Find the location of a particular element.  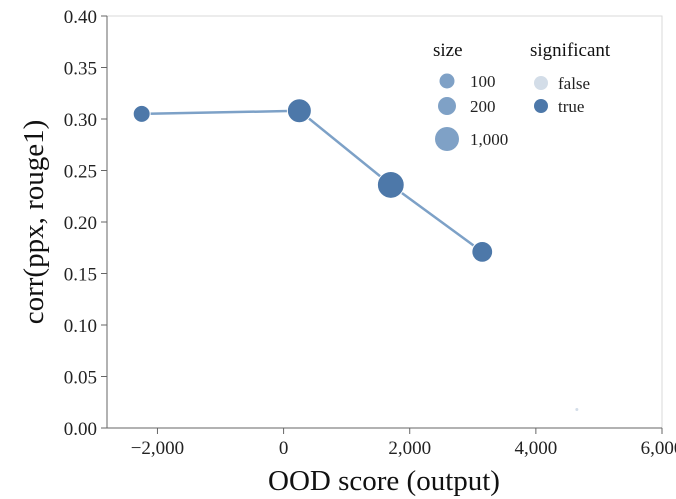

y-tick-label: 0.05 is located at coordinates (80, 378).